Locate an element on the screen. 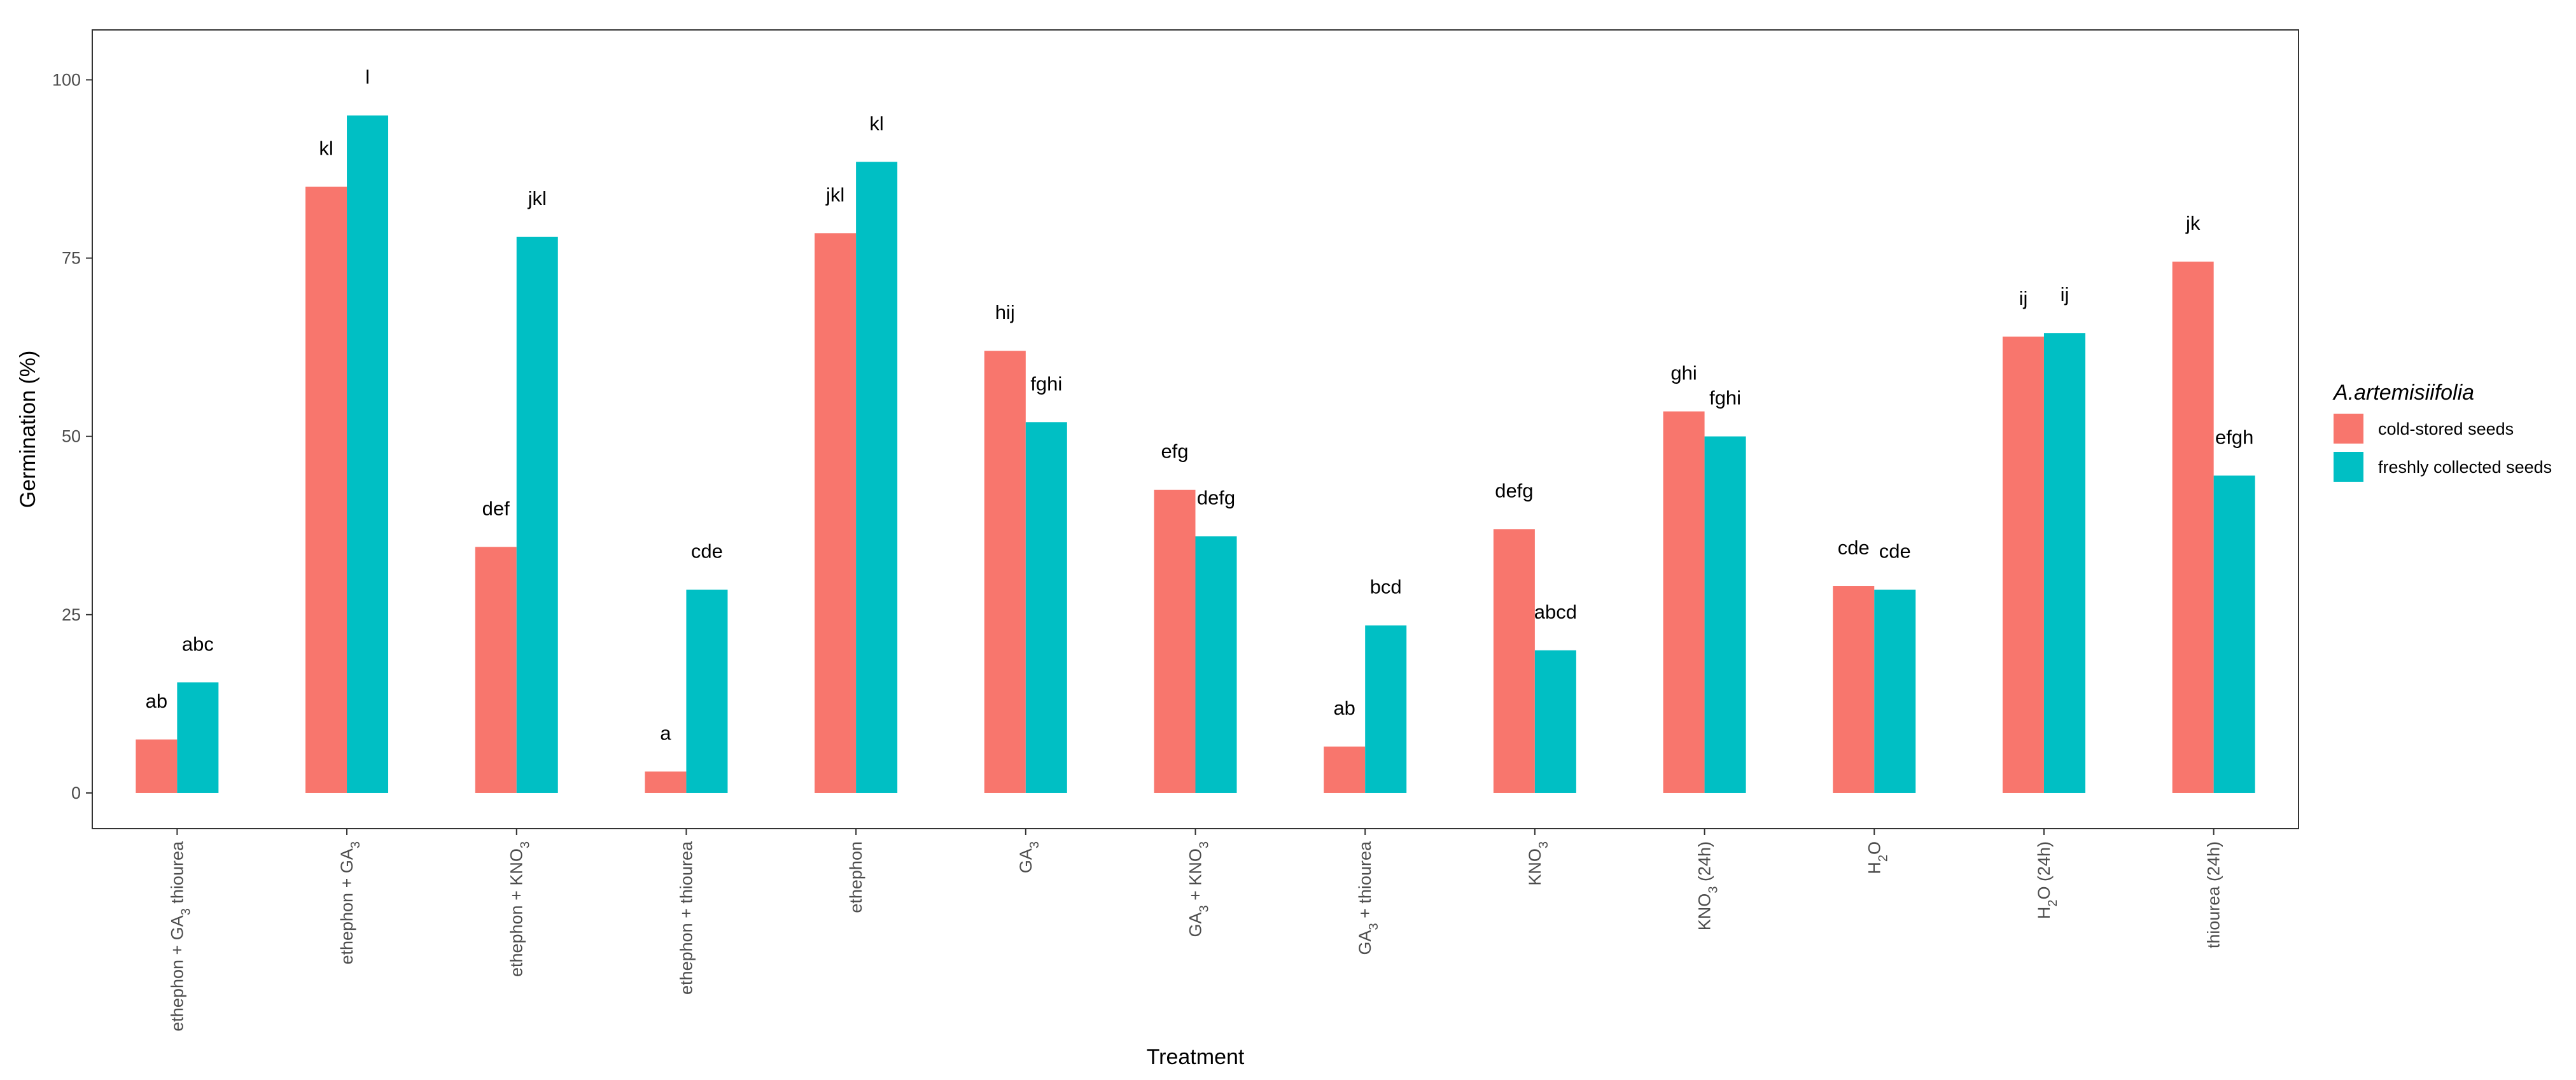 This screenshot has width=2576, height=1080. significance-label: efg is located at coordinates (1174, 451).